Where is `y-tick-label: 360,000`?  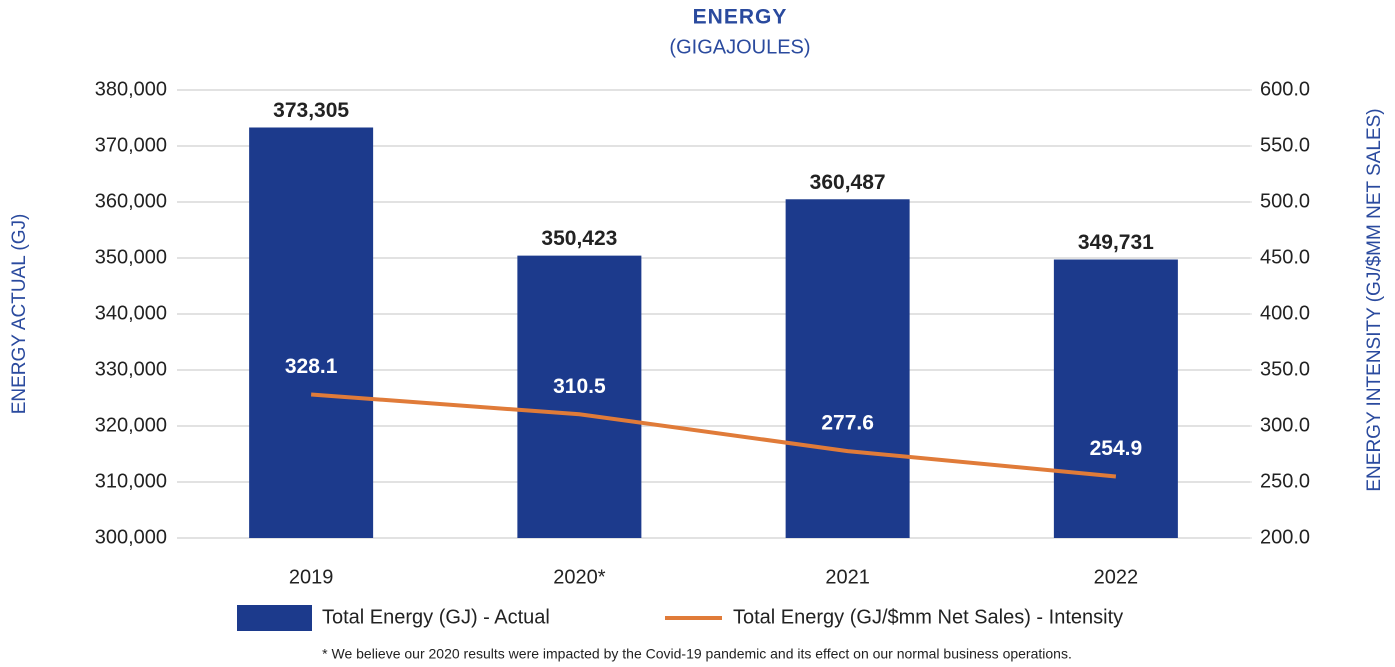
y-tick-label: 360,000 is located at coordinates (131, 201).